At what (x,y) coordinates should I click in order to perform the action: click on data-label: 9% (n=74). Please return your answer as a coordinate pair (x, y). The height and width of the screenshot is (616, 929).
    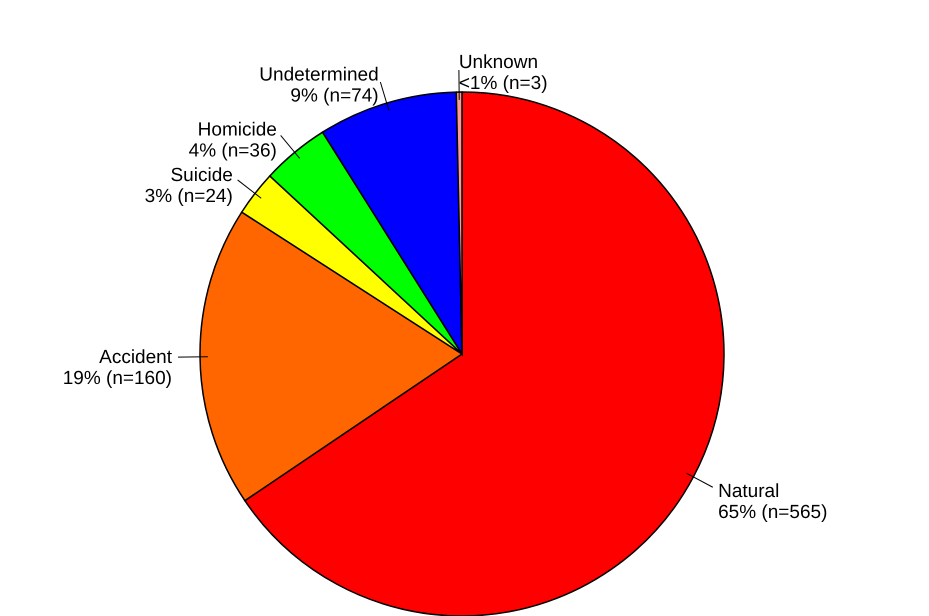
    Looking at the image, I should click on (334, 95).